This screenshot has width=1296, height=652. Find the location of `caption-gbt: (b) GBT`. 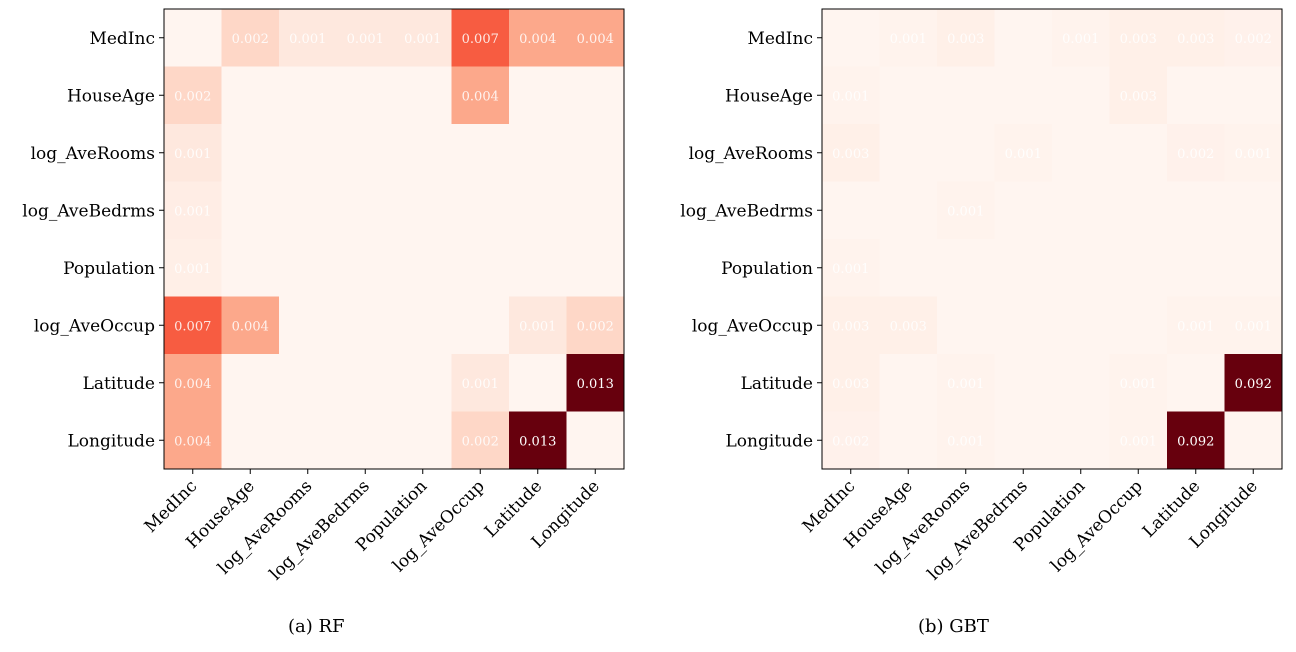

caption-gbt: (b) GBT is located at coordinates (953, 626).